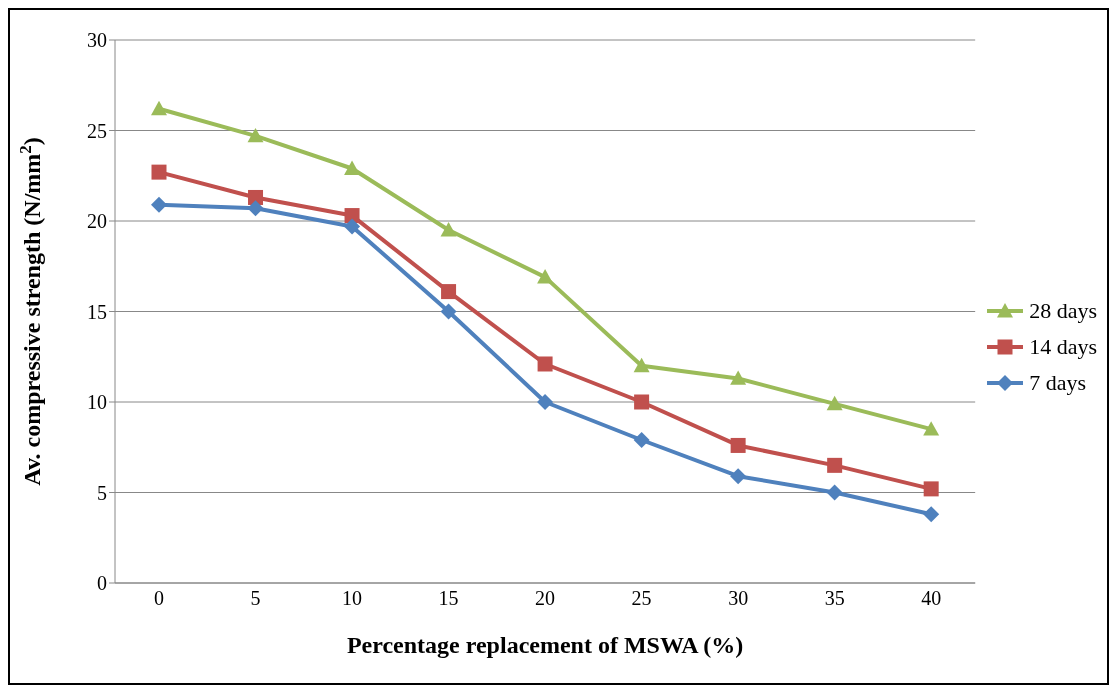 This screenshot has height=691, width=1115. Describe the element at coordinates (97, 311) in the screenshot. I see `y-tick-label: 15` at that location.